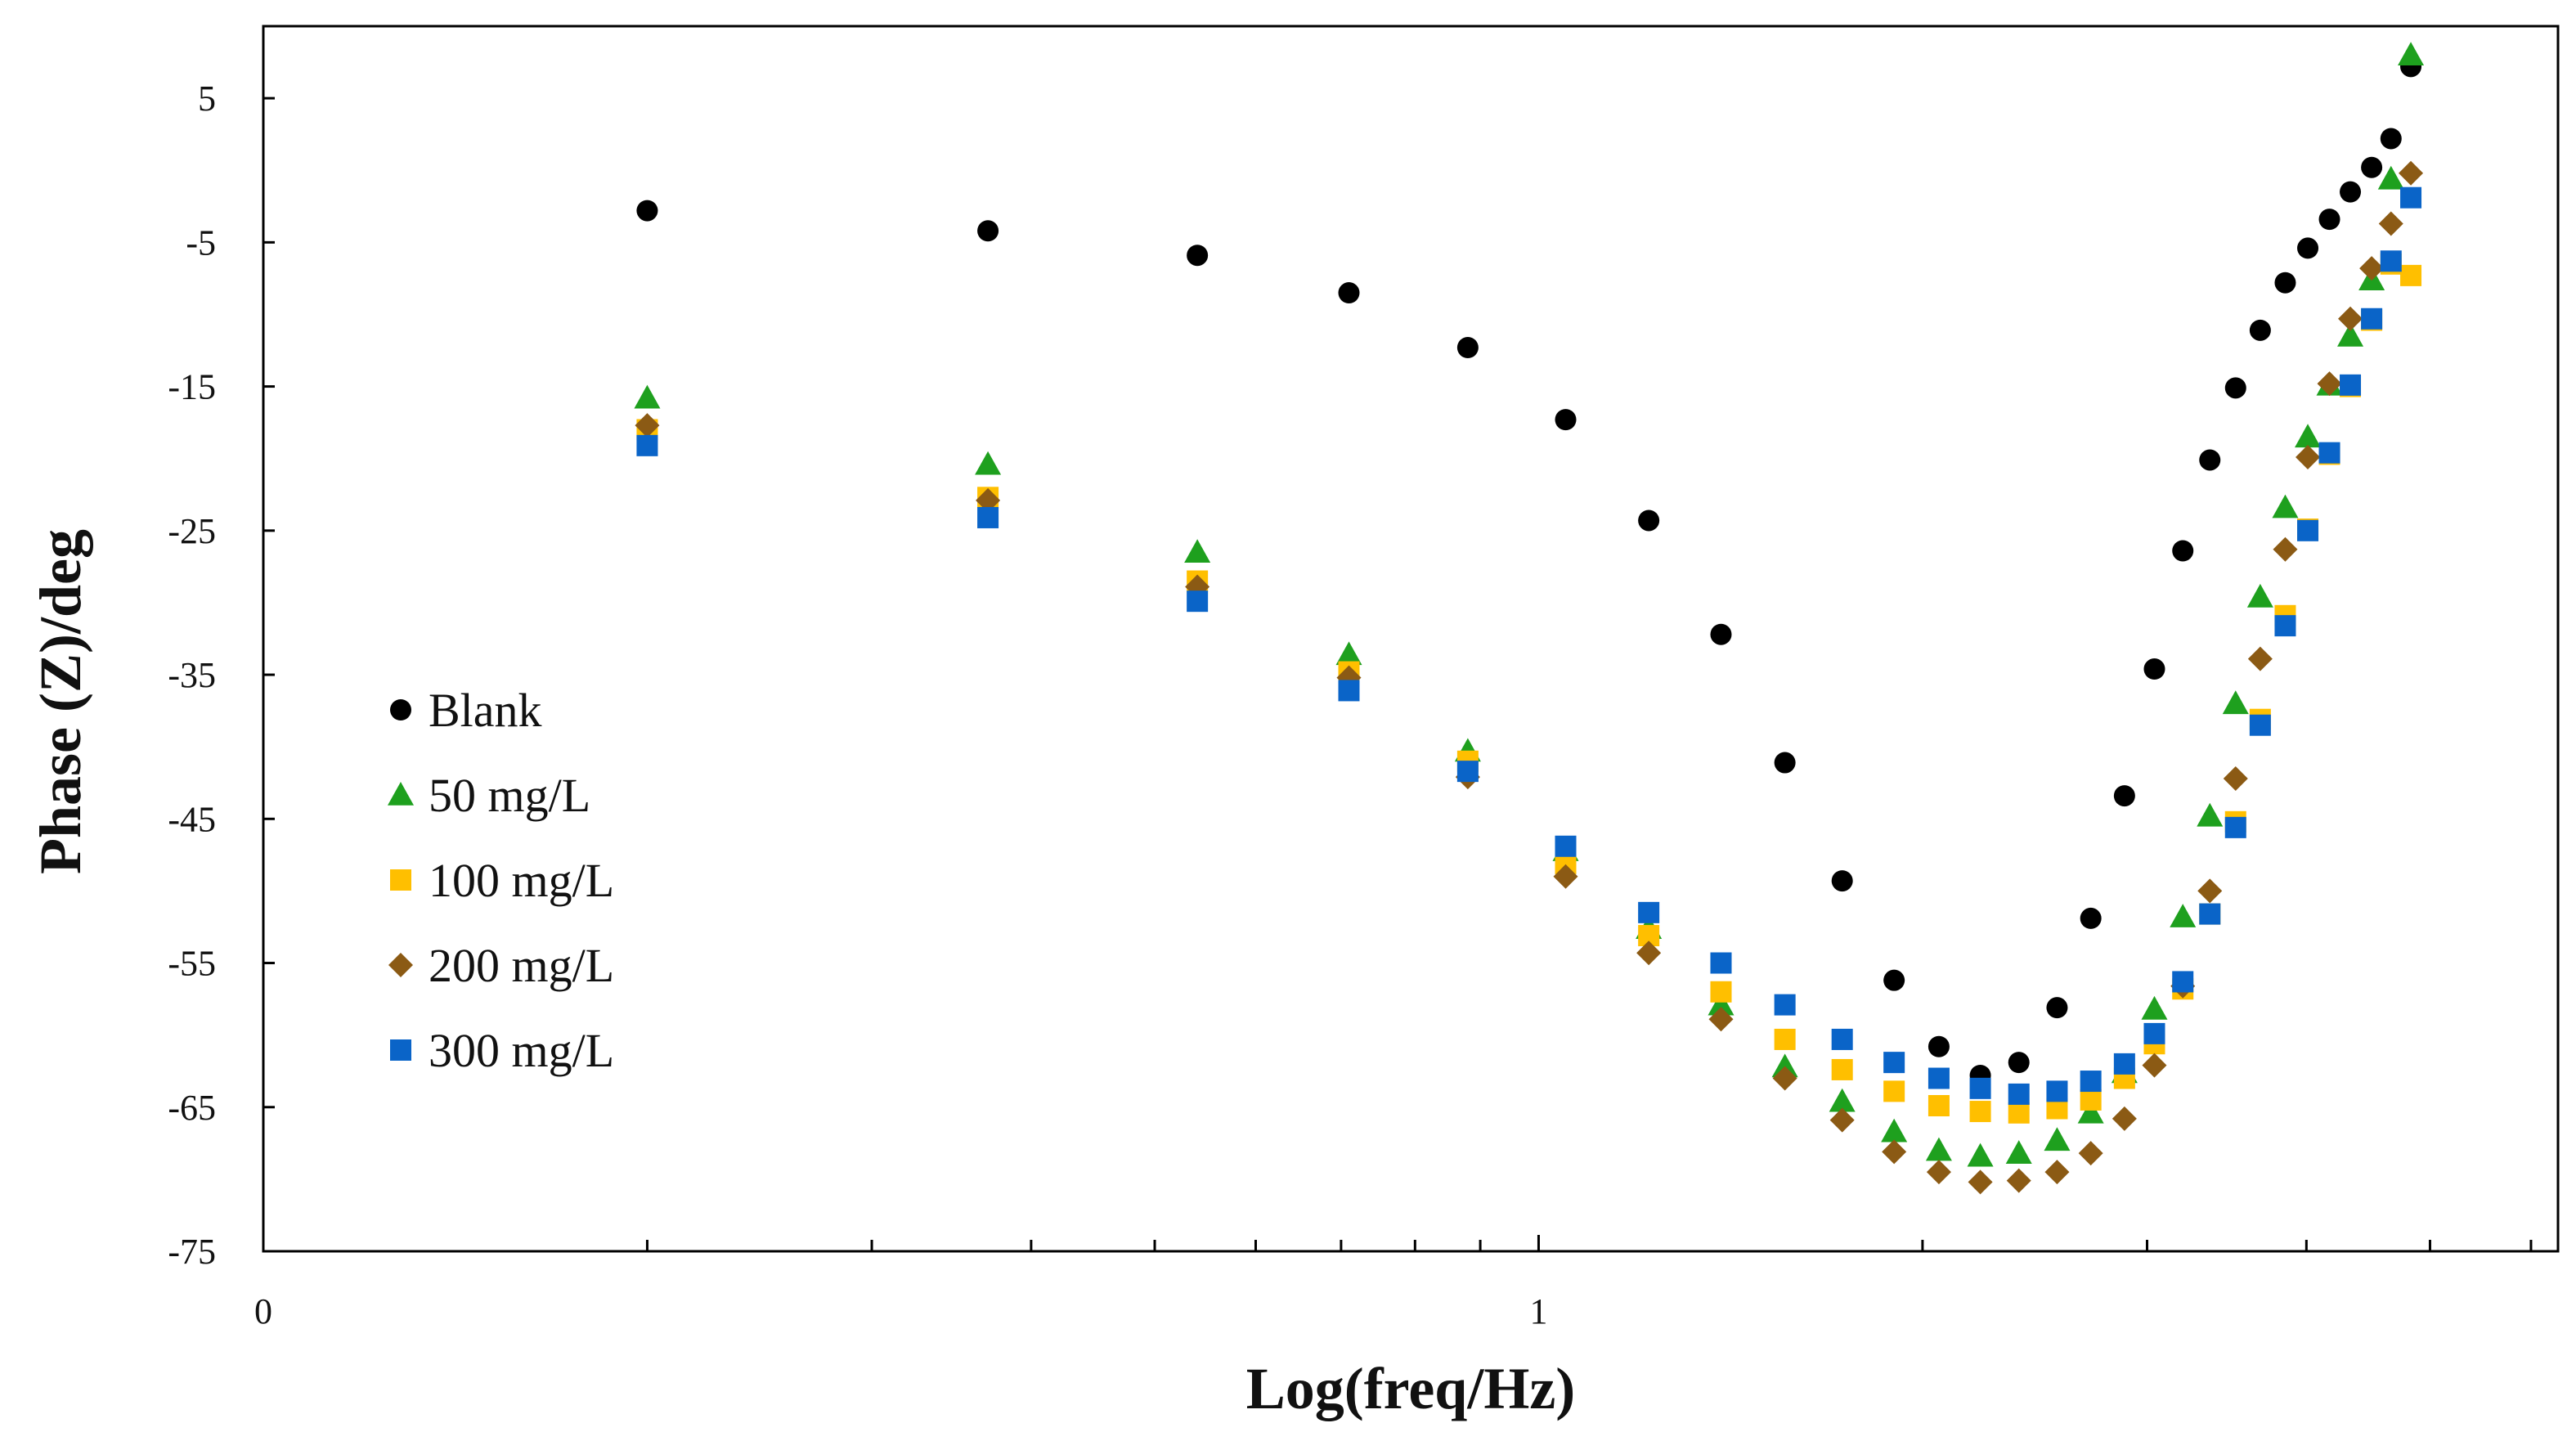  I want to click on legend: Blank 50 mg/L 100 mg/L 200 mg/L 300 mg/L, so click(501, 880).